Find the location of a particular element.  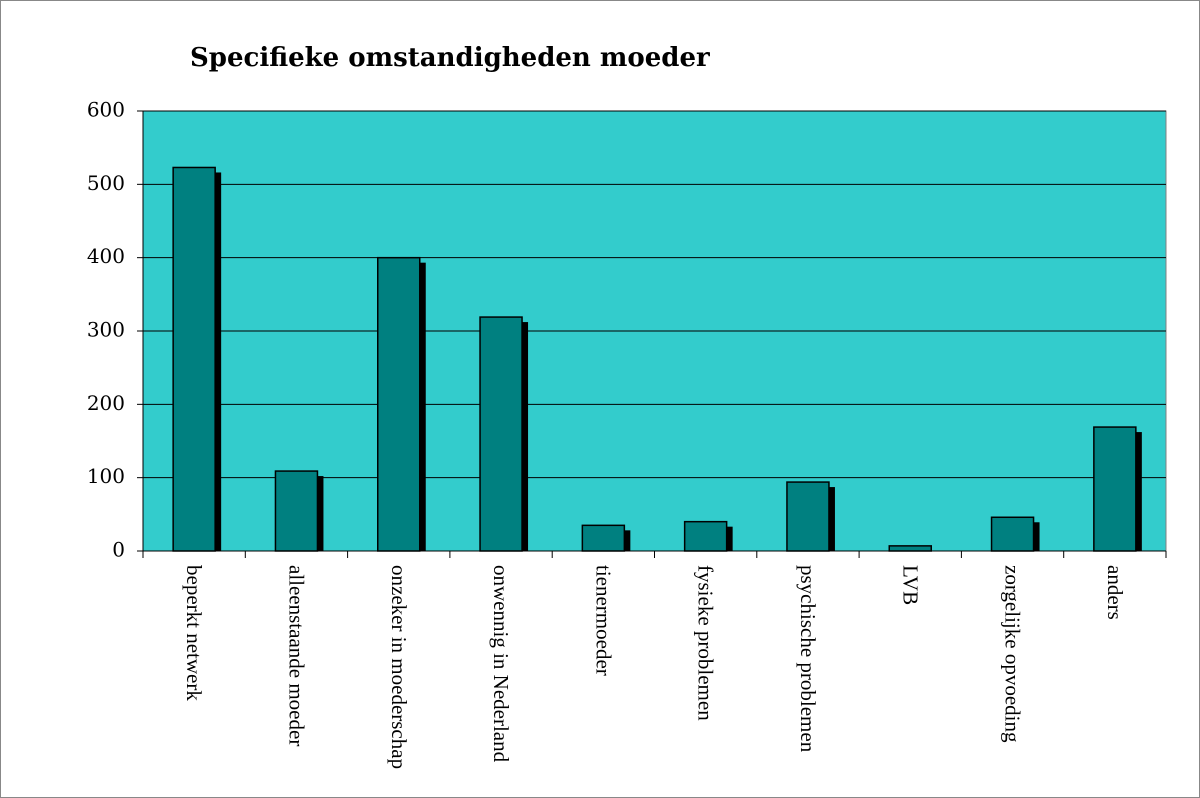

y-tick-label: 0 is located at coordinates (118, 550).